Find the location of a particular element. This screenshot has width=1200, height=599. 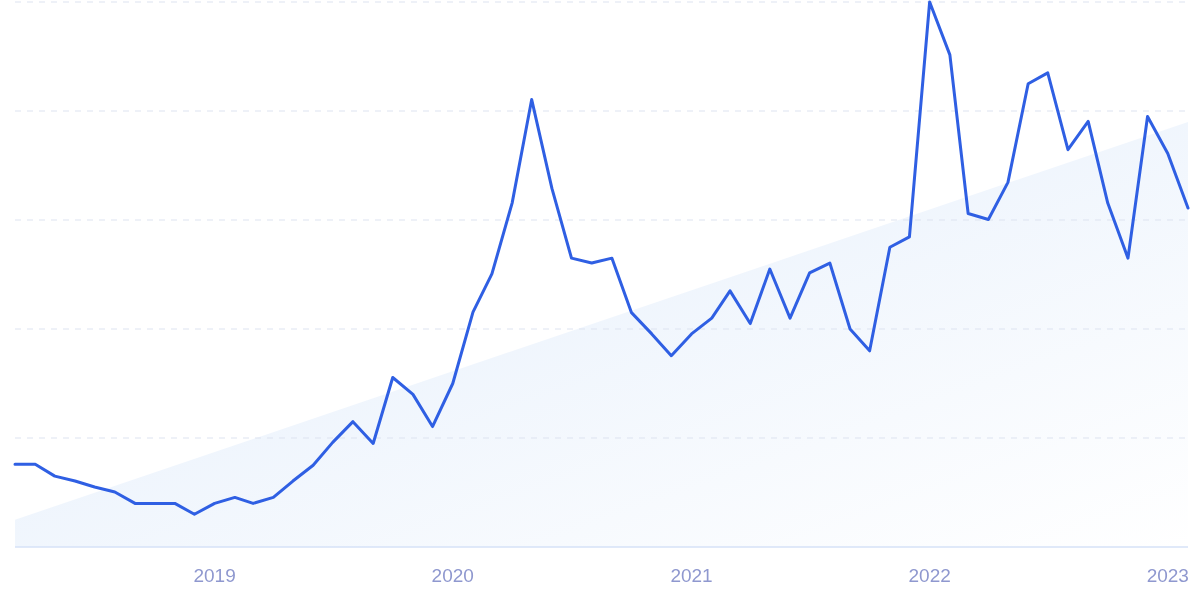

x-tick-label: 2019 is located at coordinates (214, 575).